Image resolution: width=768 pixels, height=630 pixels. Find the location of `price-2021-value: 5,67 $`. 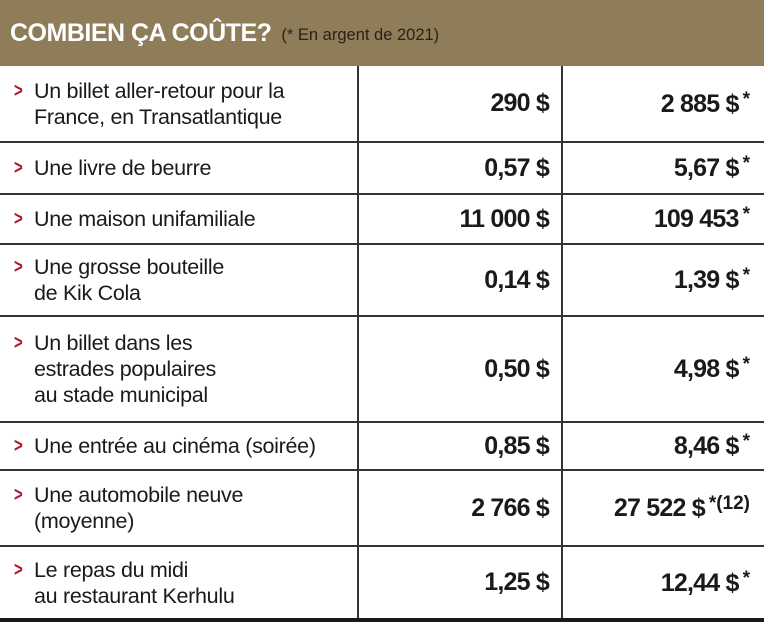

price-2021-value: 5,67 $ is located at coordinates (706, 168).